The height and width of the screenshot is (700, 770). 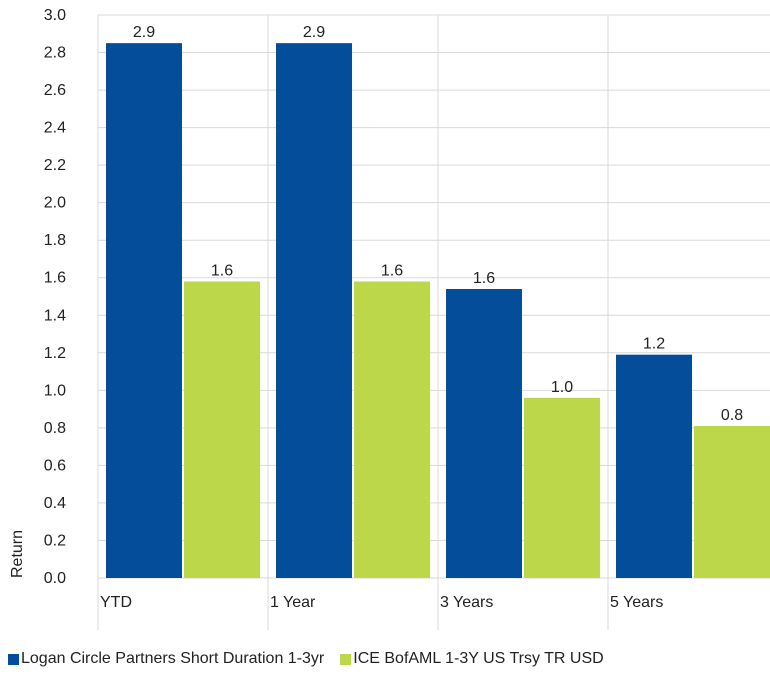 What do you see at coordinates (55, 203) in the screenshot?
I see `y-tick-label: 2.0` at bounding box center [55, 203].